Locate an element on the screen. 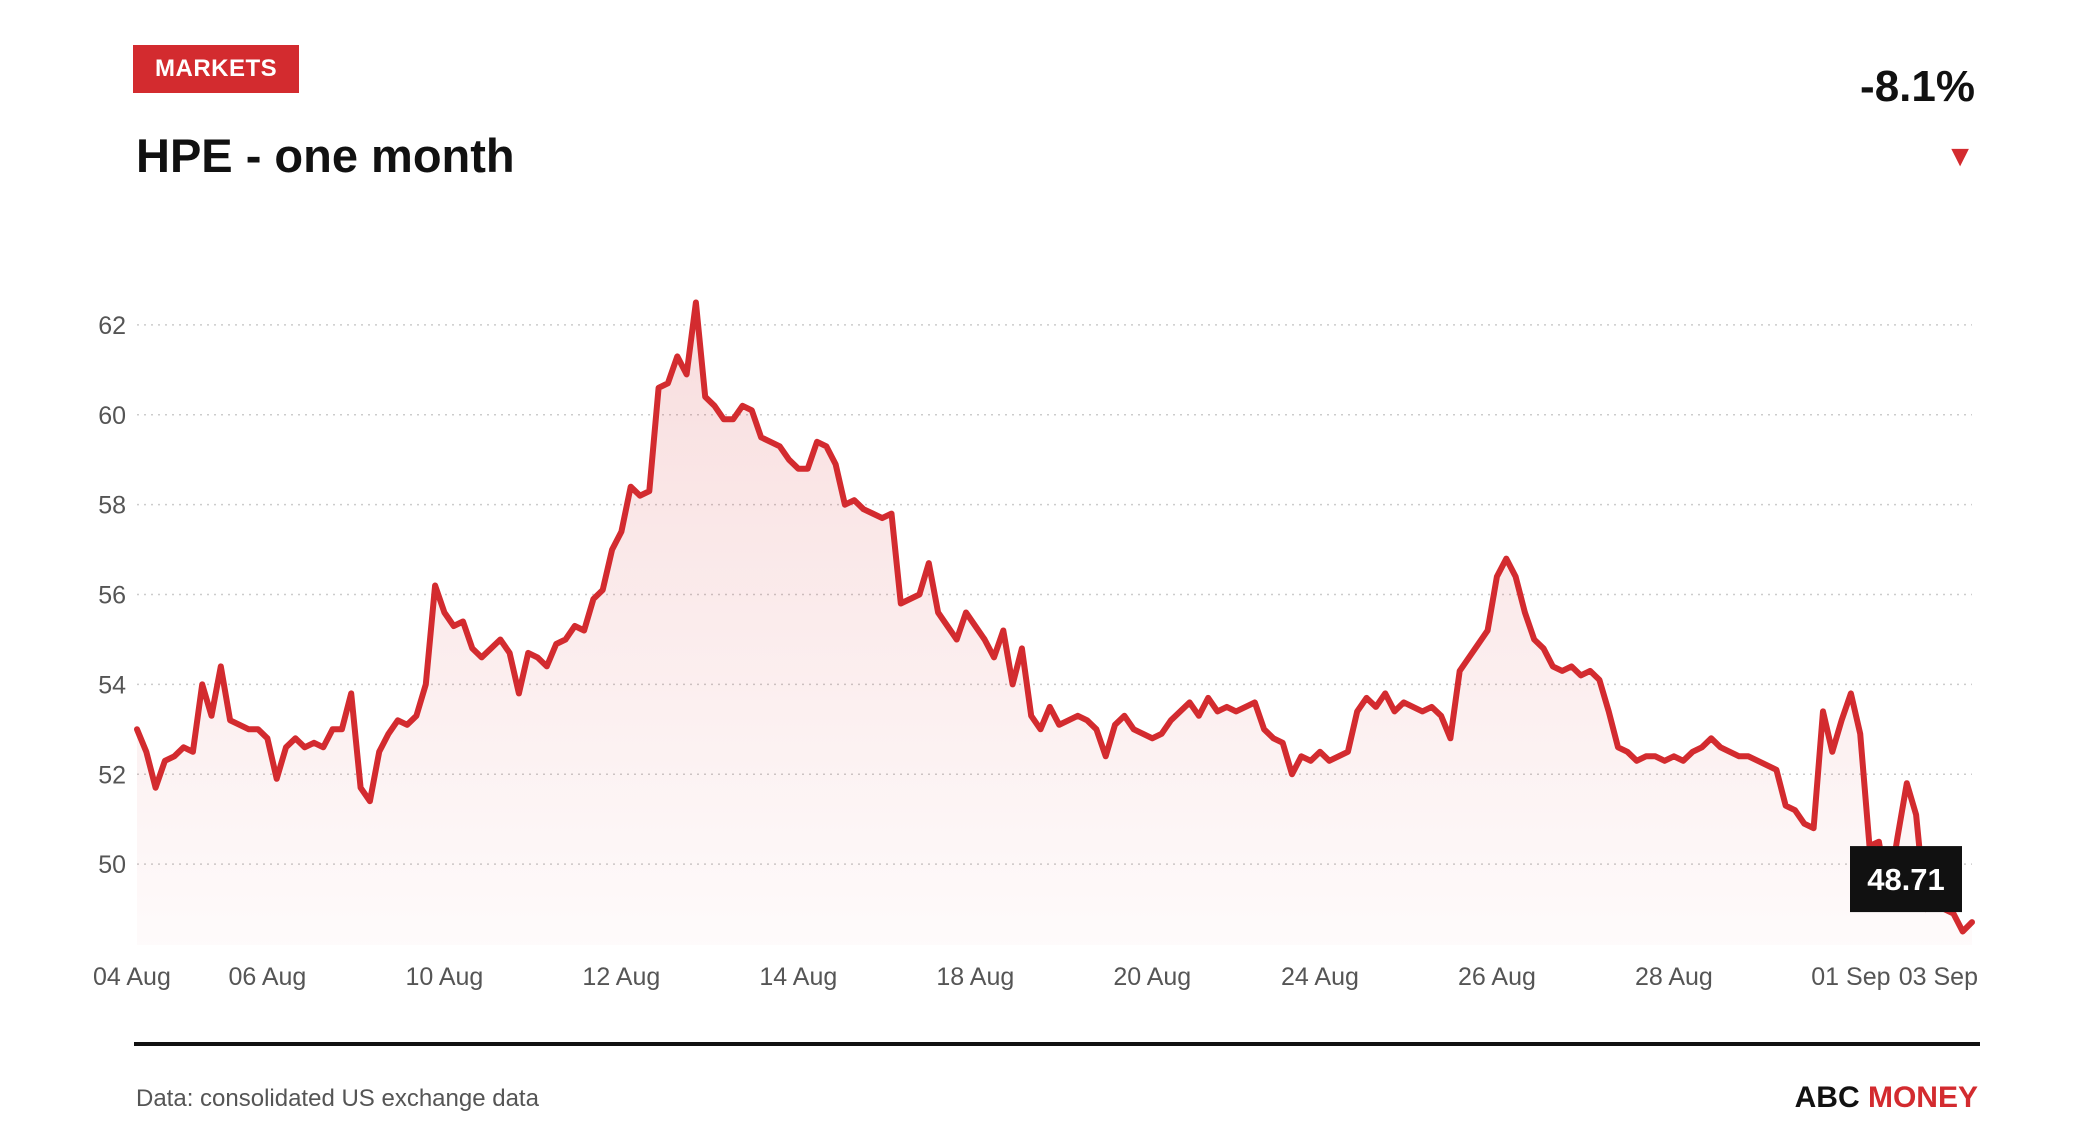  last-price-tooltip: 48.71 is located at coordinates (1906, 879).